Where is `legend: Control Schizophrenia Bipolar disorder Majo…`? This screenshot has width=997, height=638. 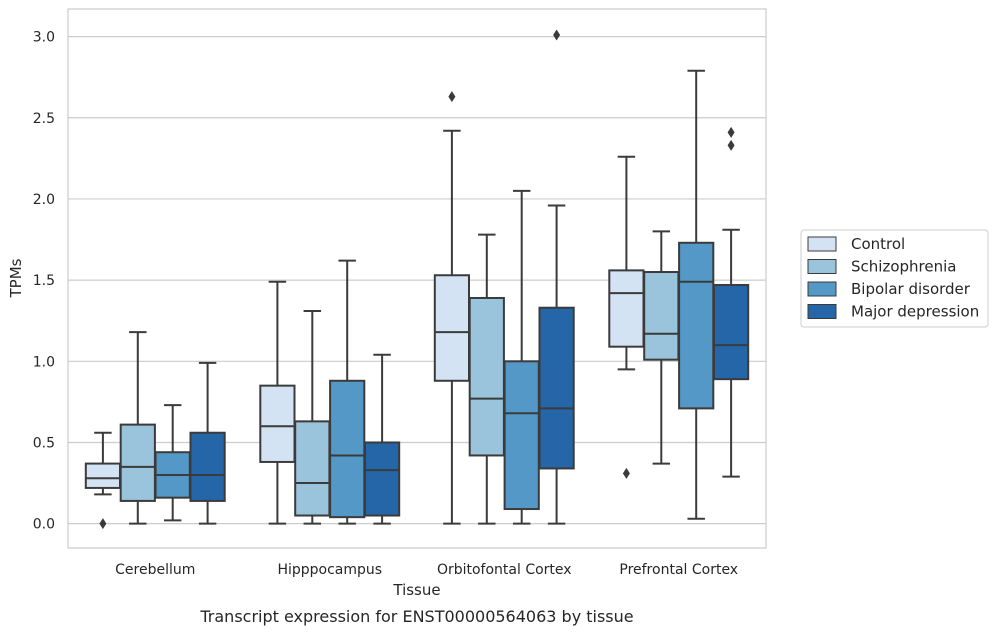
legend: Control Schizophrenia Bipolar disorder Majo… is located at coordinates (894, 278).